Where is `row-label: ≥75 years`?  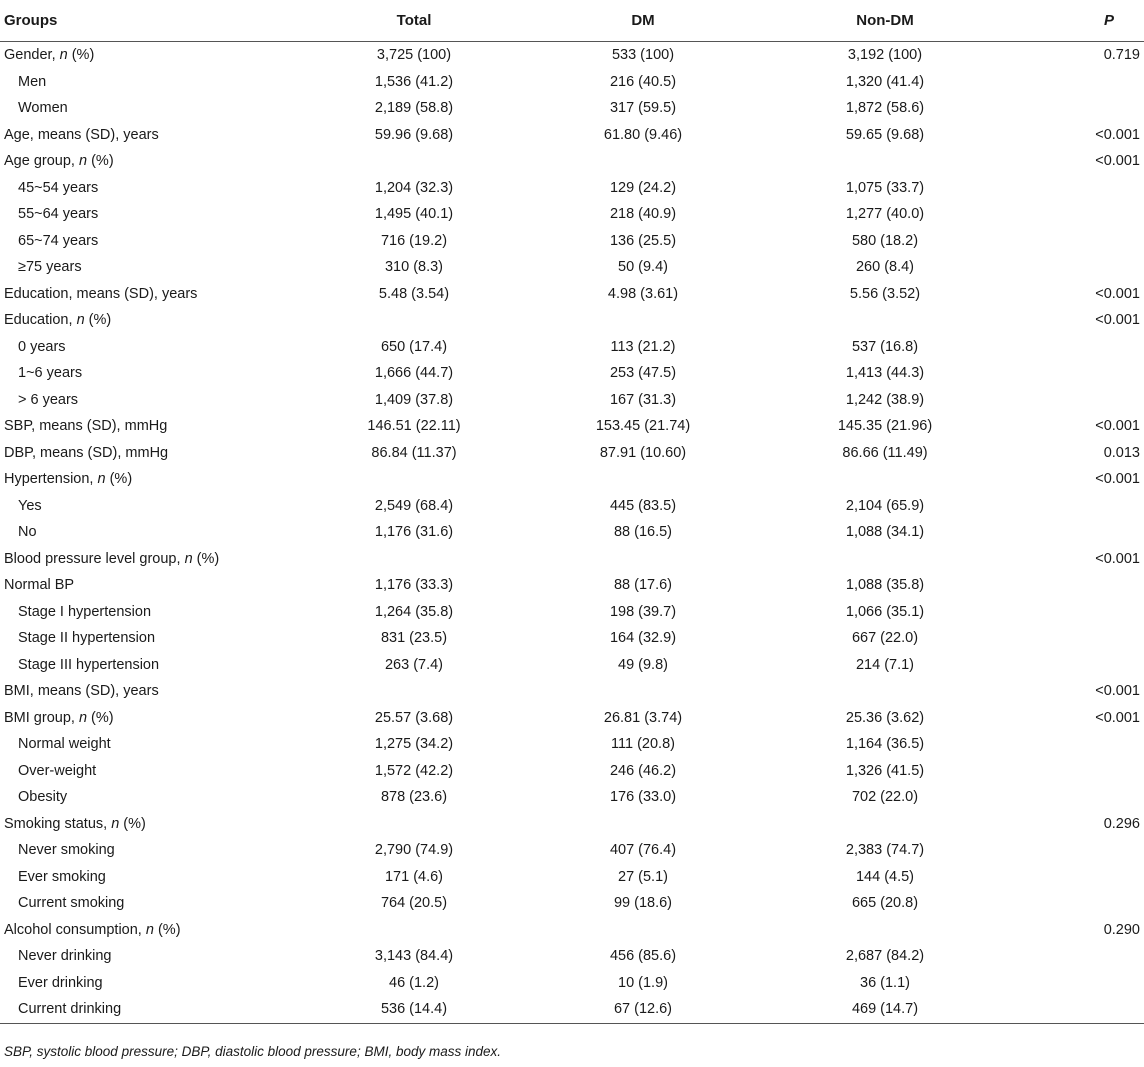
row-label: ≥75 years is located at coordinates (50, 267).